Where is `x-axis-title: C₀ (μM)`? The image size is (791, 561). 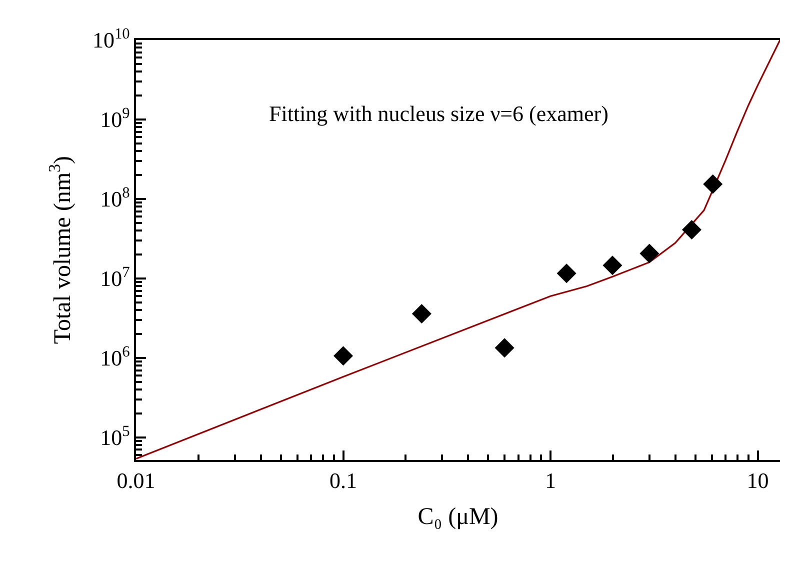
x-axis-title: C₀ (μM) is located at coordinates (458, 517).